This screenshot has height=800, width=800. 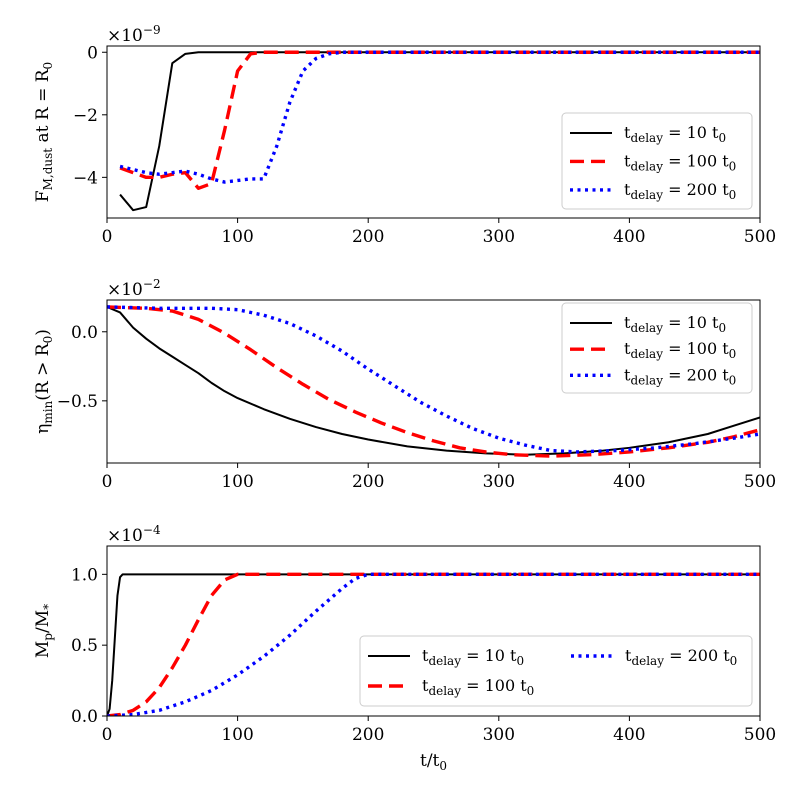 I want to click on series-group, so click(x=433, y=644).